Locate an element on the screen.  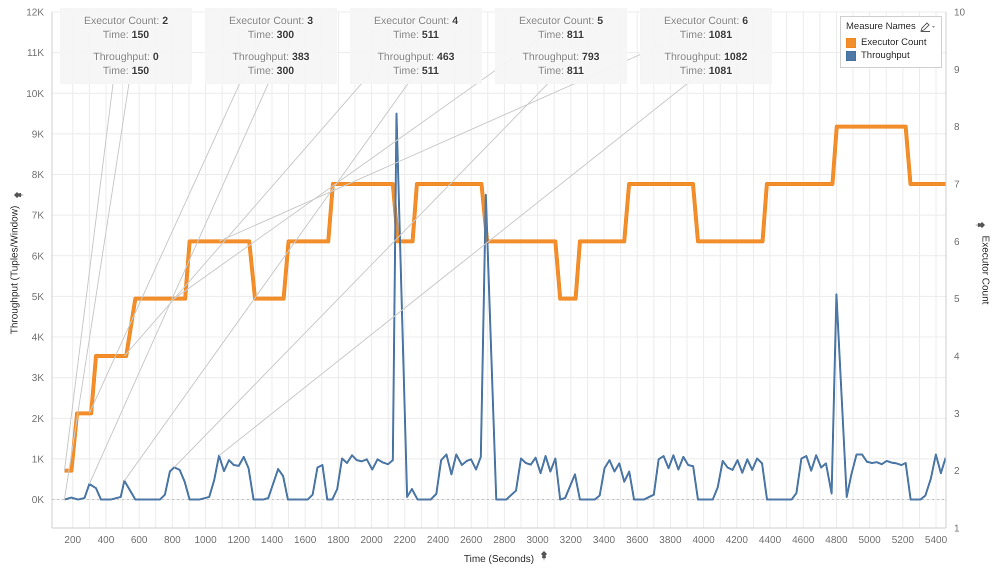
x-tick-label: 3600 is located at coordinates (637, 540).